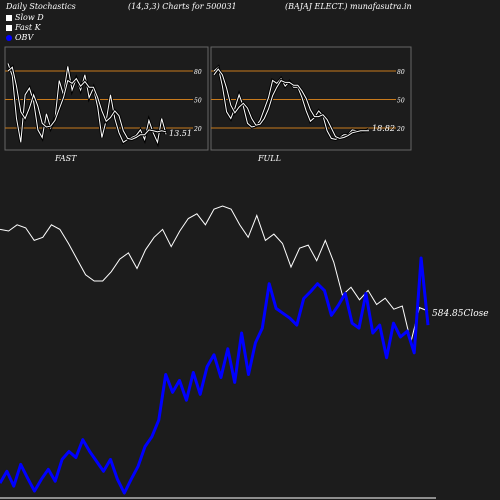 This screenshot has height=500, width=500. I want to click on full-series-line-slow-d, so click(291, 103).